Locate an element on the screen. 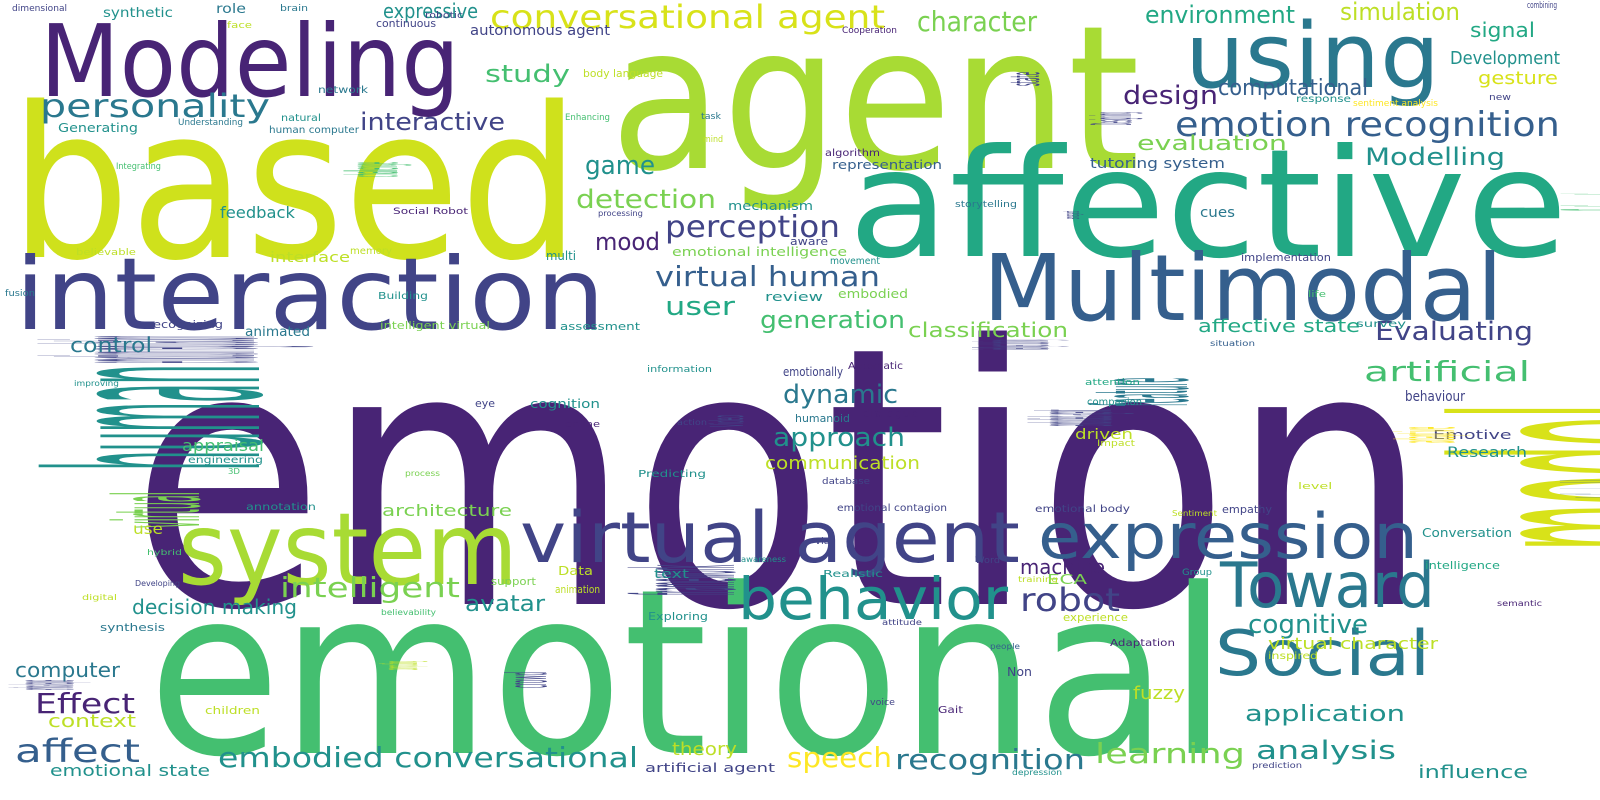 The width and height of the screenshot is (1600, 800). word-brain: brain is located at coordinates (294, 9).